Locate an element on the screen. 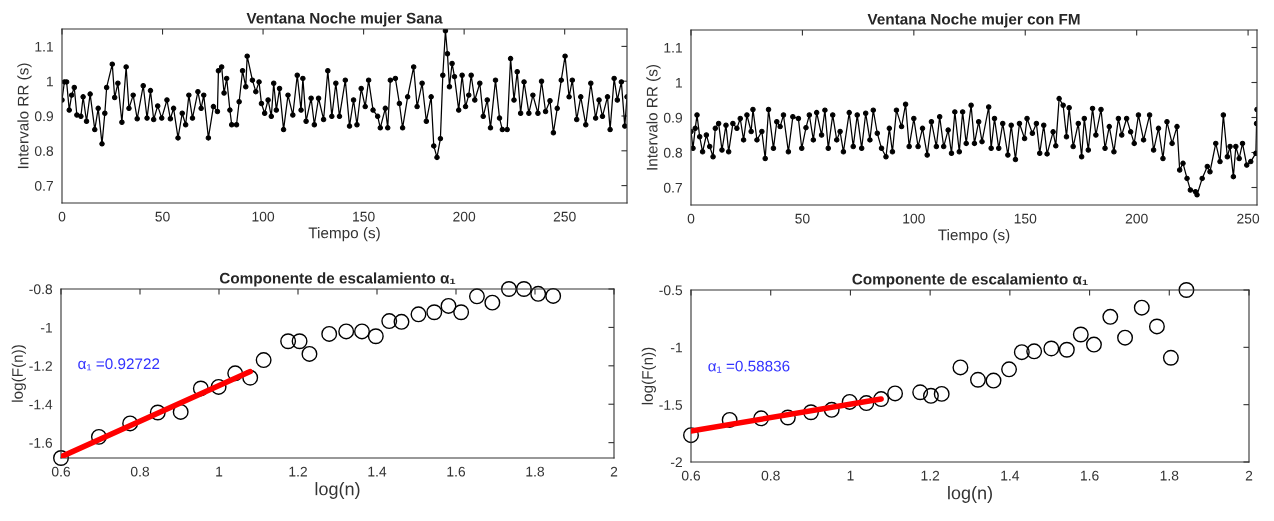 Image resolution: width=1274 pixels, height=521 pixels. y-tick-label: -1.2 is located at coordinates (40, 366).